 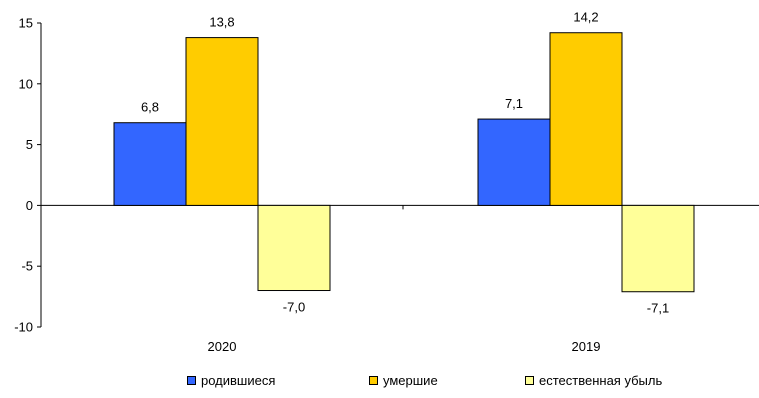 What do you see at coordinates (410, 380) in the screenshot?
I see `legend-label-deaths: умершие` at bounding box center [410, 380].